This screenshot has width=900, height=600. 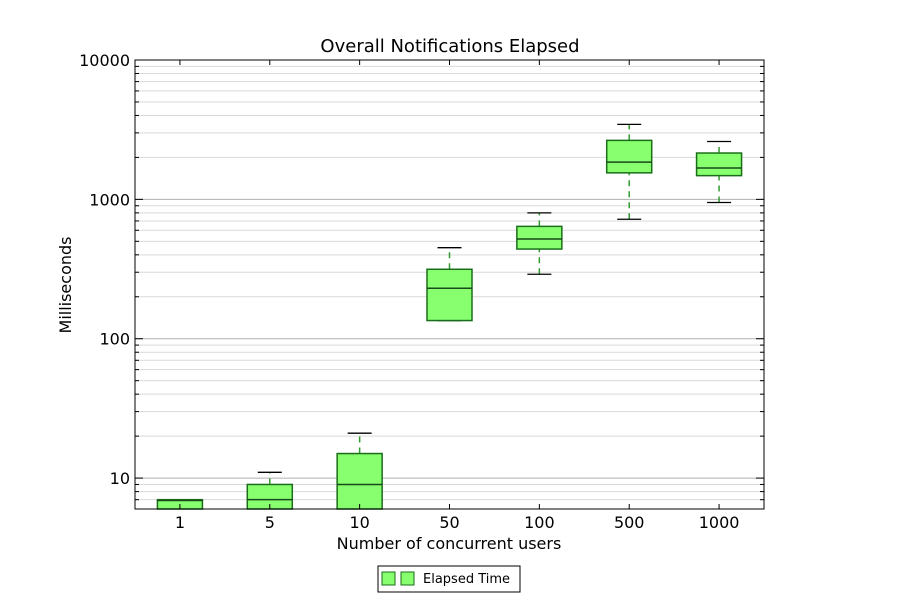 I want to click on legend-label: Elapsed Time, so click(x=466, y=579).